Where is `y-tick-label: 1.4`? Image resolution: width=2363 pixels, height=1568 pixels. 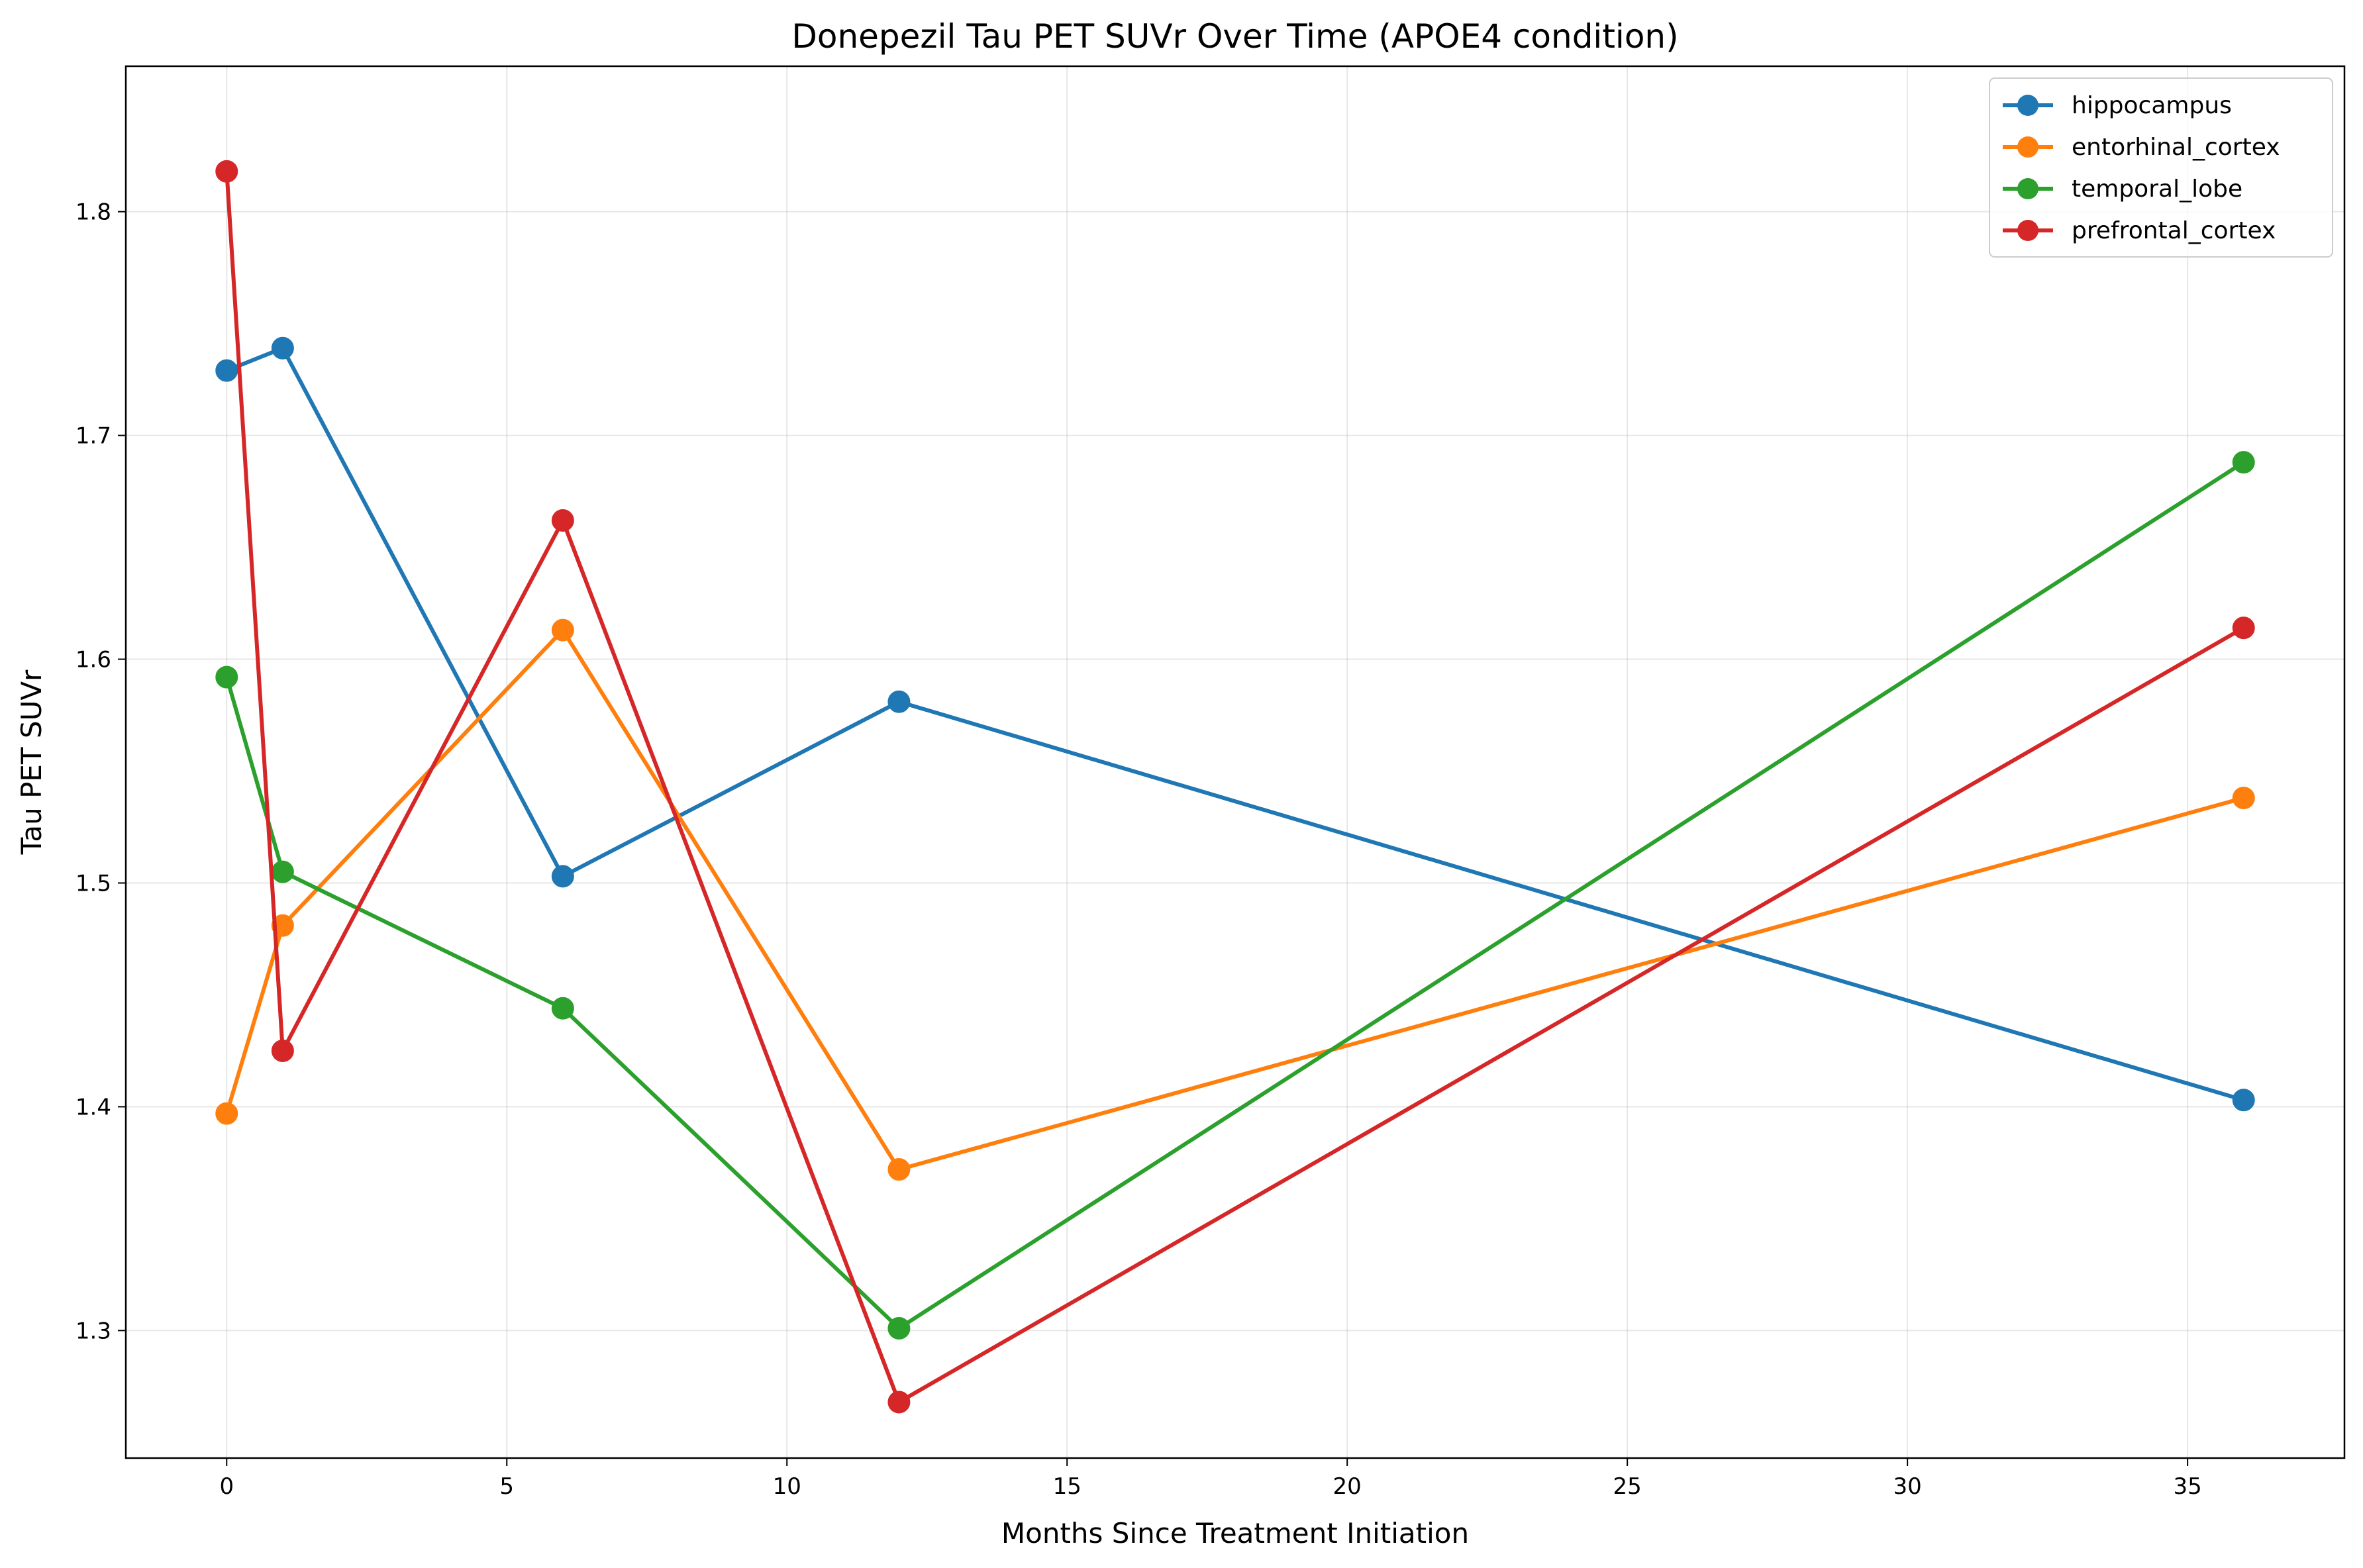 y-tick-label: 1.4 is located at coordinates (93, 1107).